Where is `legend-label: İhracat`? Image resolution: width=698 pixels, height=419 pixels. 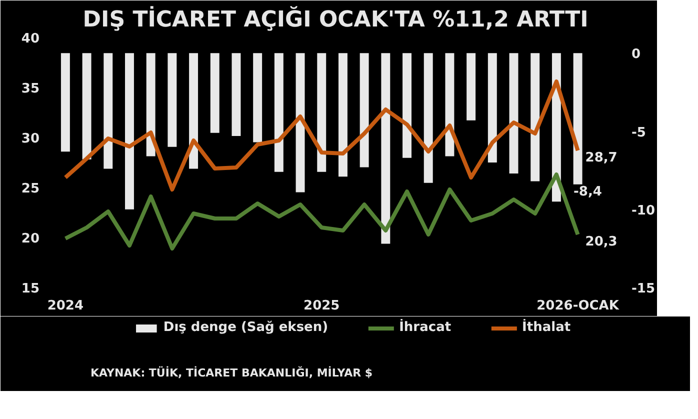
legend-label: İhracat is located at coordinates (425, 327).